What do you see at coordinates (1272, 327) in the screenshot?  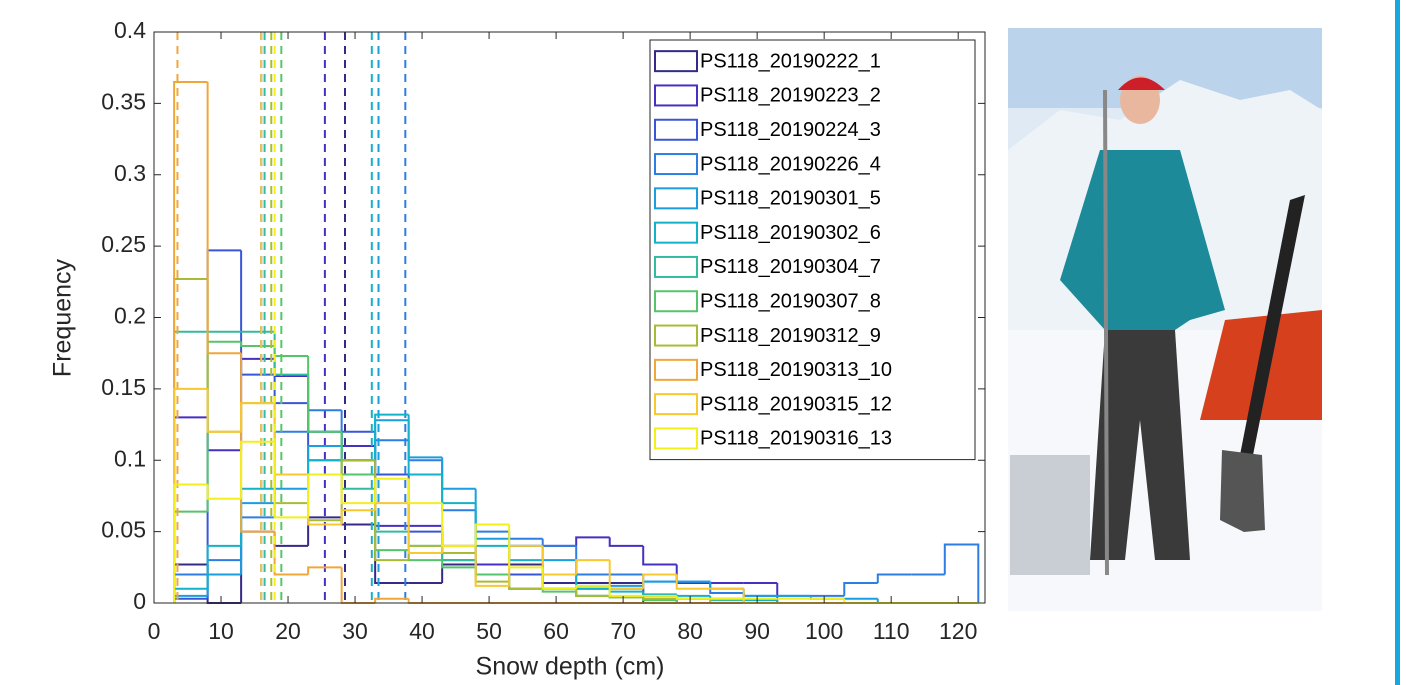 I see `photo-shovel-handle` at bounding box center [1272, 327].